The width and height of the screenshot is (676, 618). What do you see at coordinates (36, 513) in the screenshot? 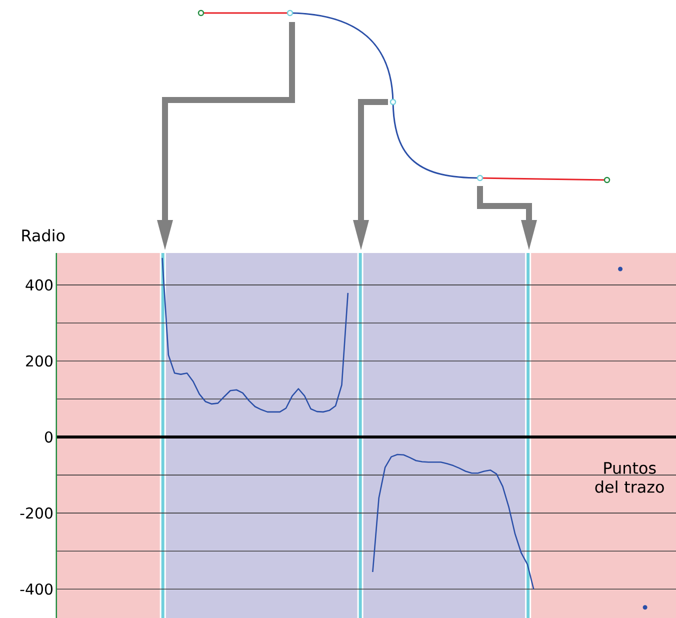
I see `y-tick-label: -200` at bounding box center [36, 513].